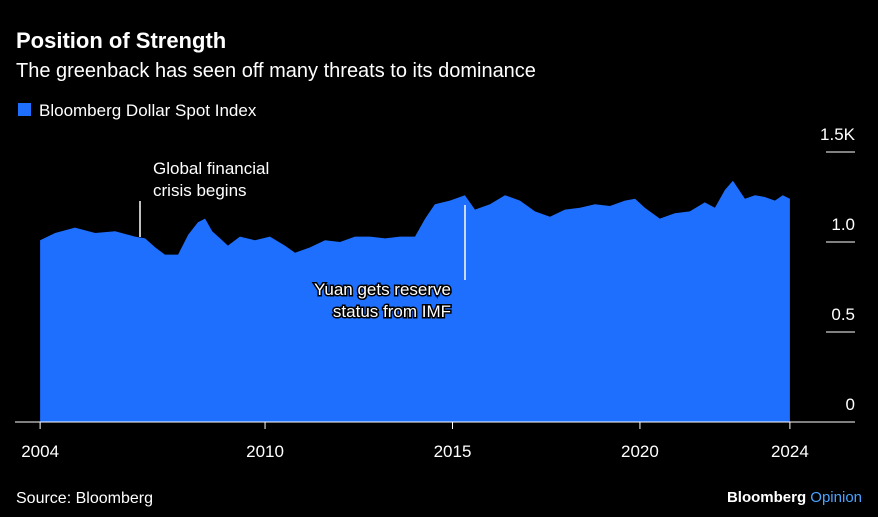  What do you see at coordinates (265, 451) in the screenshot?
I see `x-tick-label: 2010` at bounding box center [265, 451].